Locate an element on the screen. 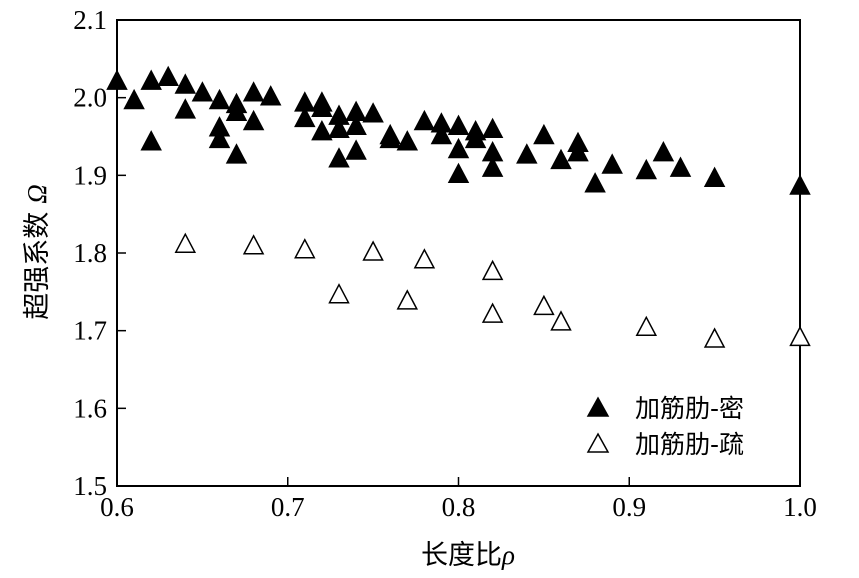 The image size is (859, 578). x-axis-symbol: ρ is located at coordinates (508, 555).